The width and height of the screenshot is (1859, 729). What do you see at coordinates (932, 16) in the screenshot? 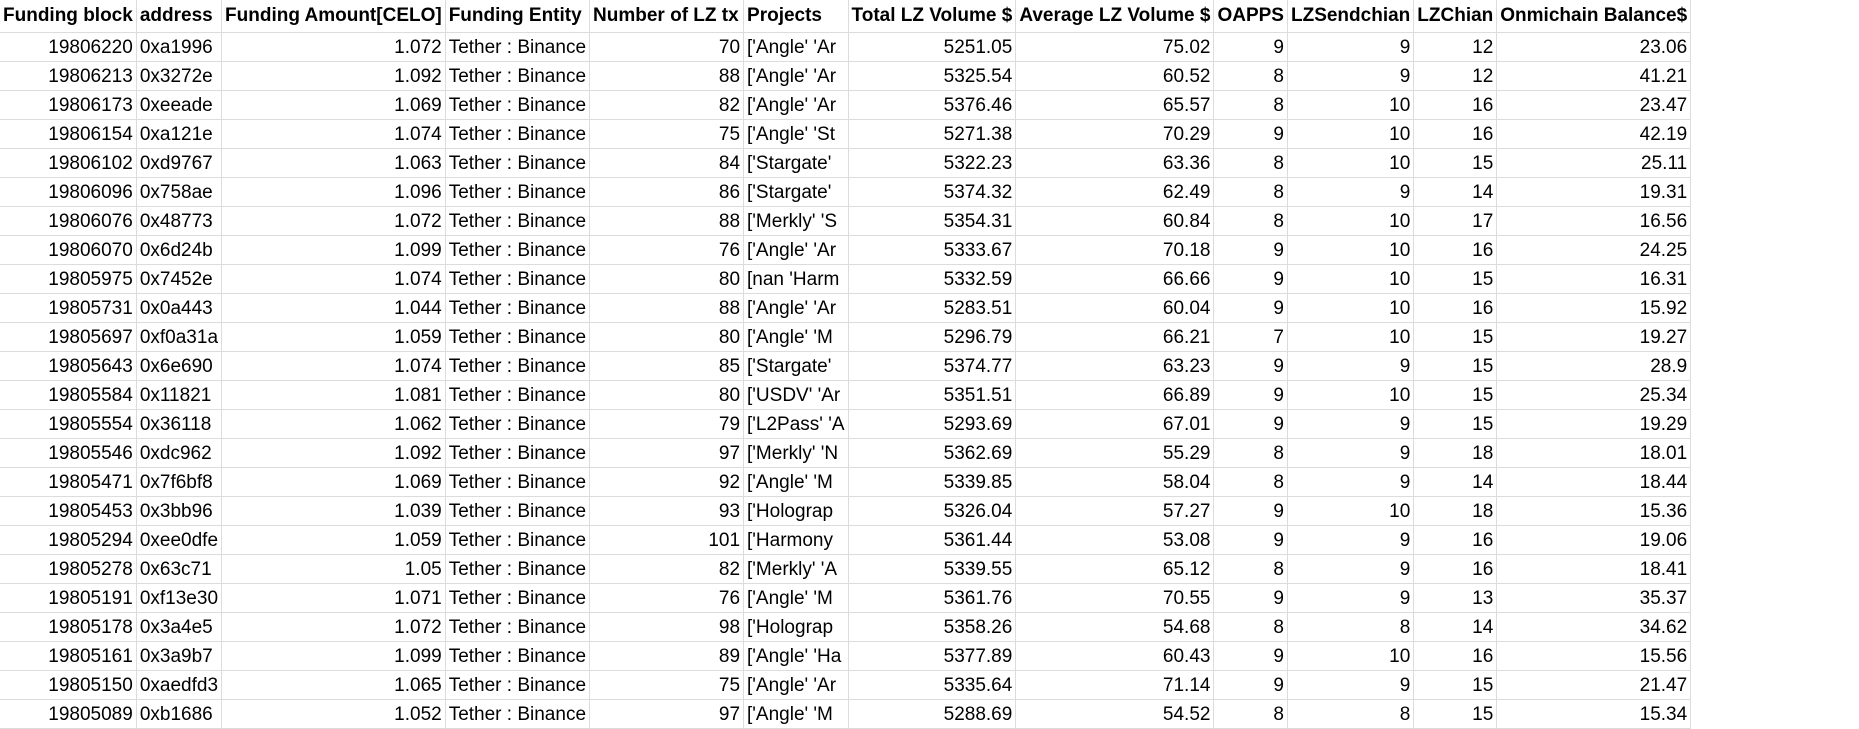
I see `column-header-total-lz-volume: Total LZ Volume $` at bounding box center [932, 16].